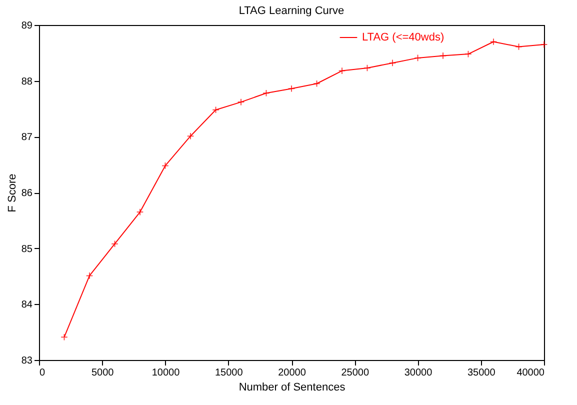 Image resolution: width=577 pixels, height=405 pixels. Describe the element at coordinates (530, 373) in the screenshot. I see `x-tick-label: 40000` at that location.